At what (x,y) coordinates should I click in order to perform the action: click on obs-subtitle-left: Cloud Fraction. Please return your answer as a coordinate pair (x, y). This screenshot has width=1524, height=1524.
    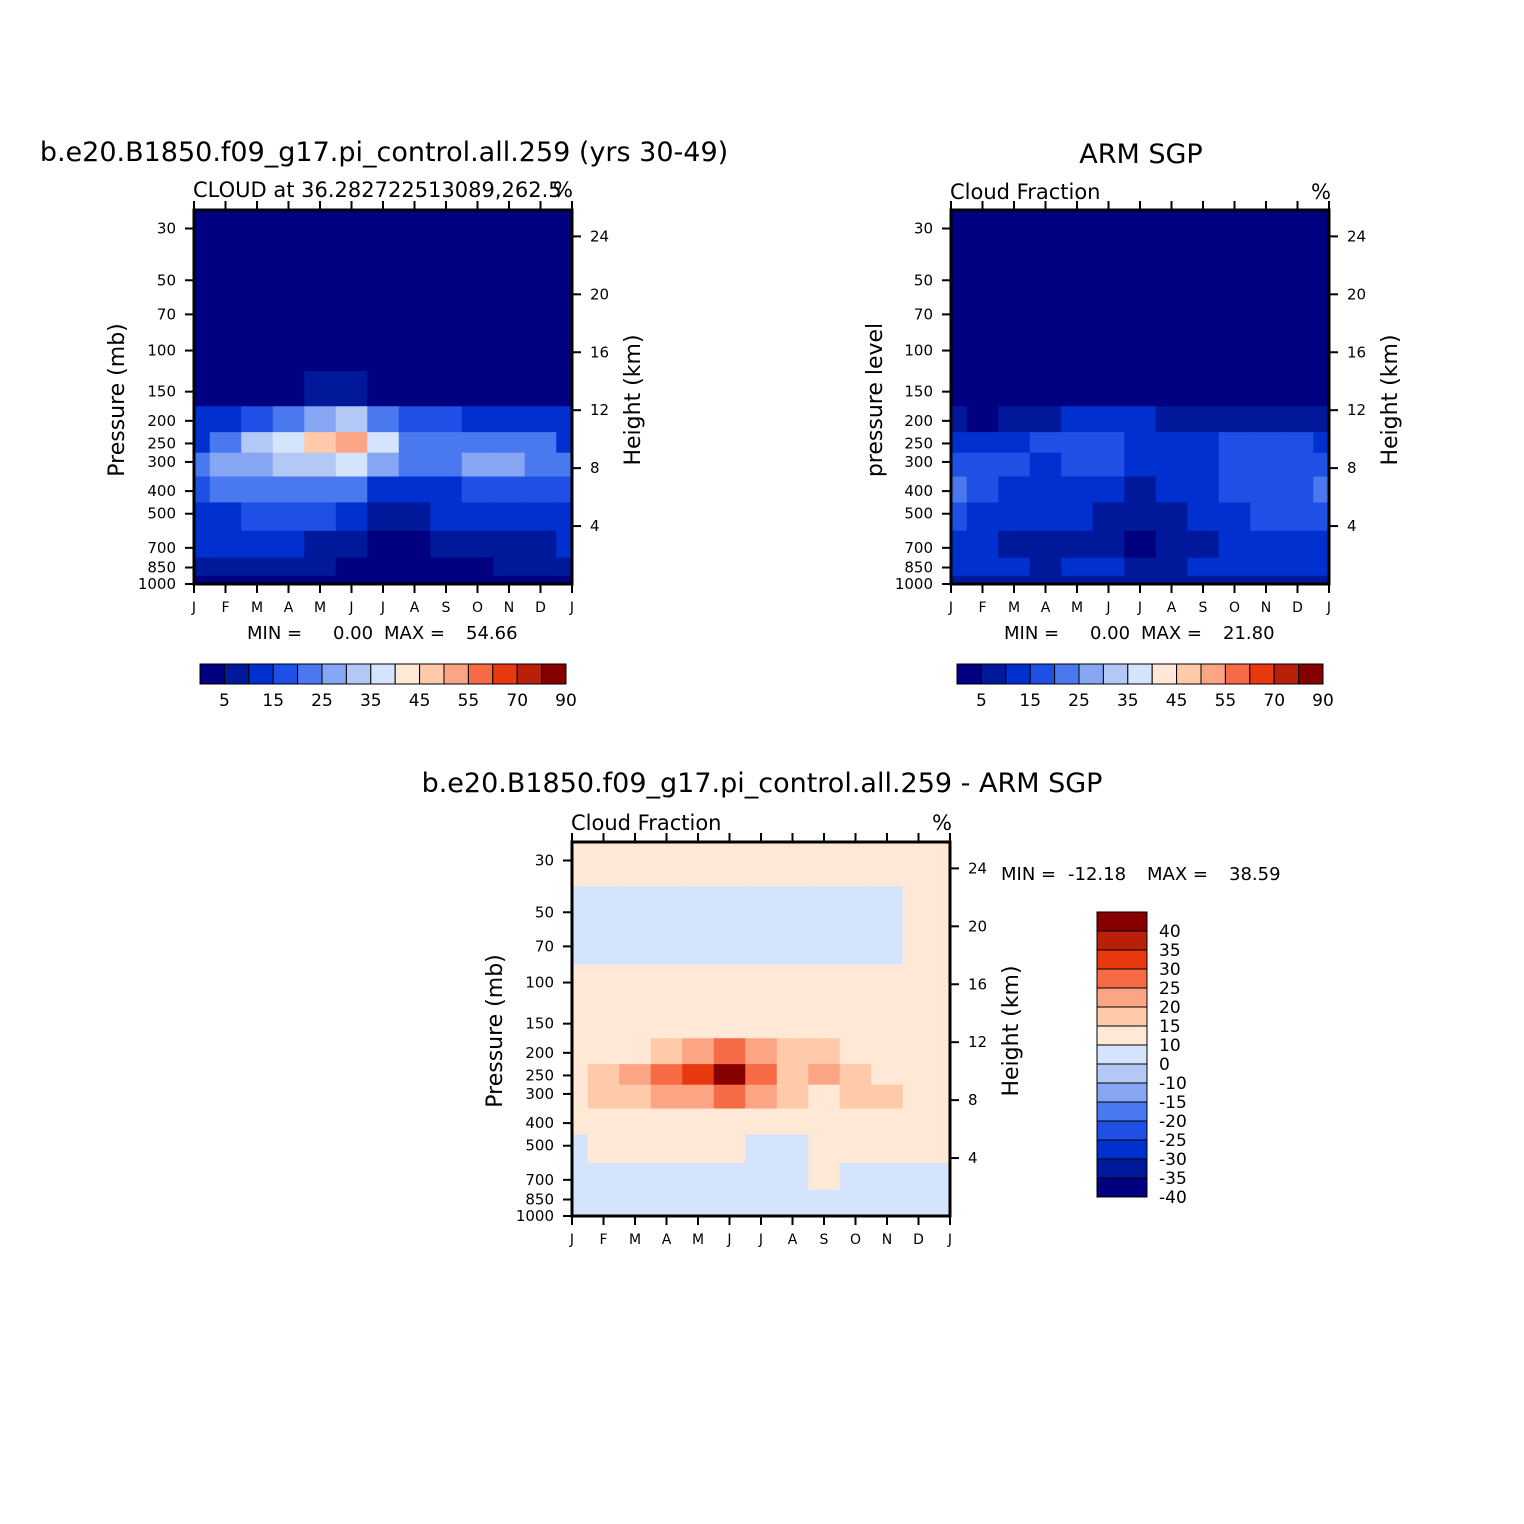
    Looking at the image, I should click on (1025, 192).